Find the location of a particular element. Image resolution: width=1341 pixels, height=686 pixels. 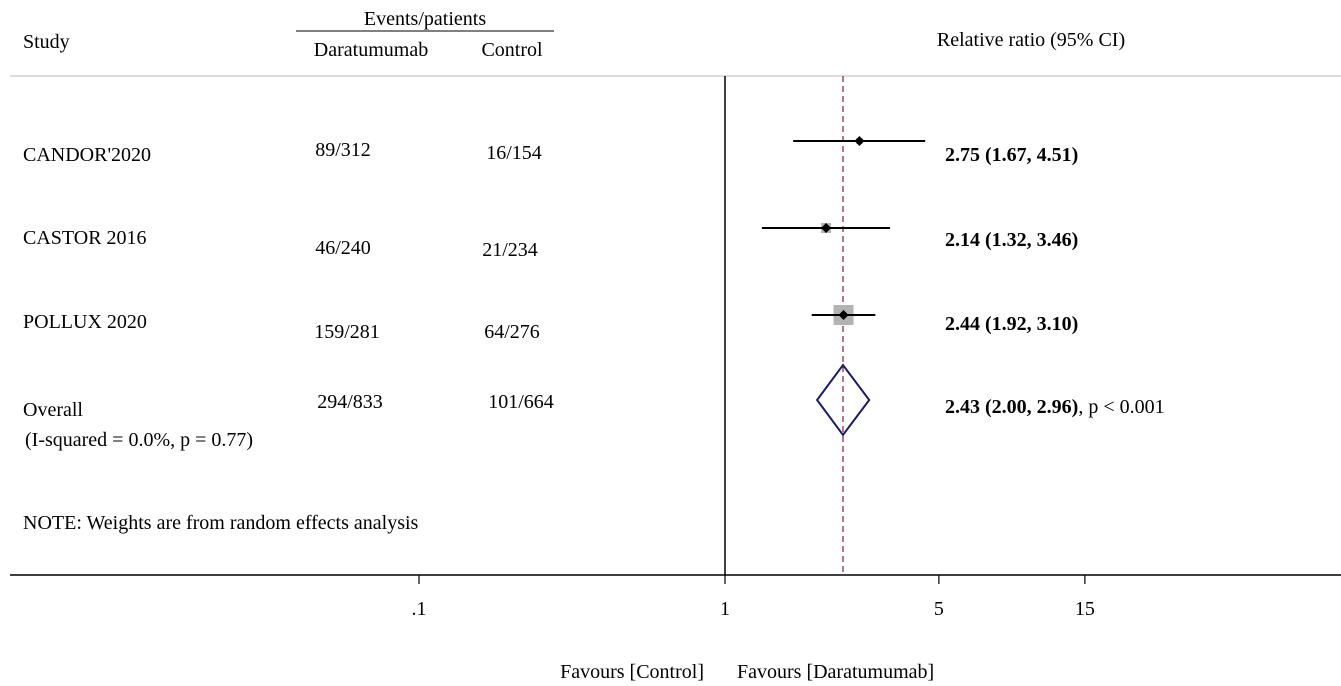

x-tick-label: 1 is located at coordinates (725, 609).